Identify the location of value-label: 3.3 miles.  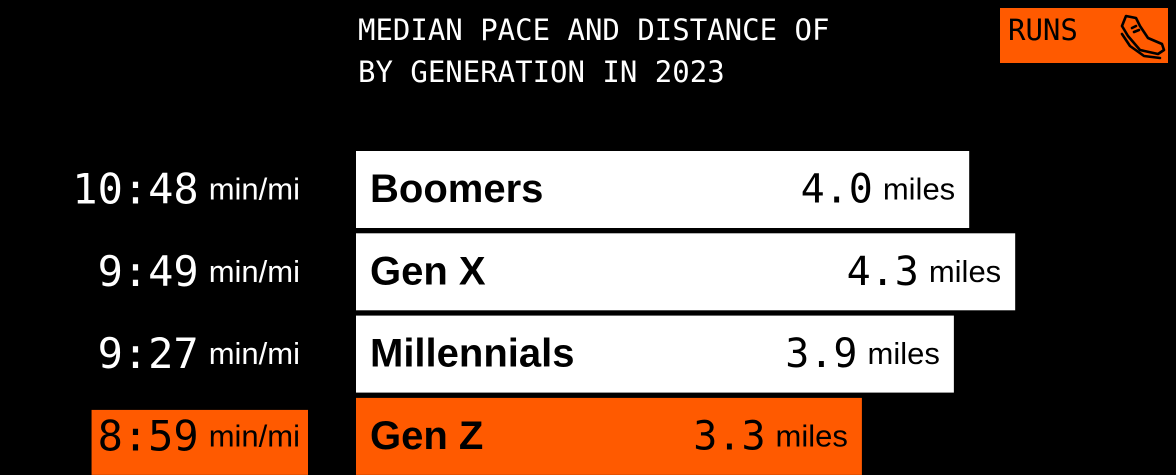
(770, 436).